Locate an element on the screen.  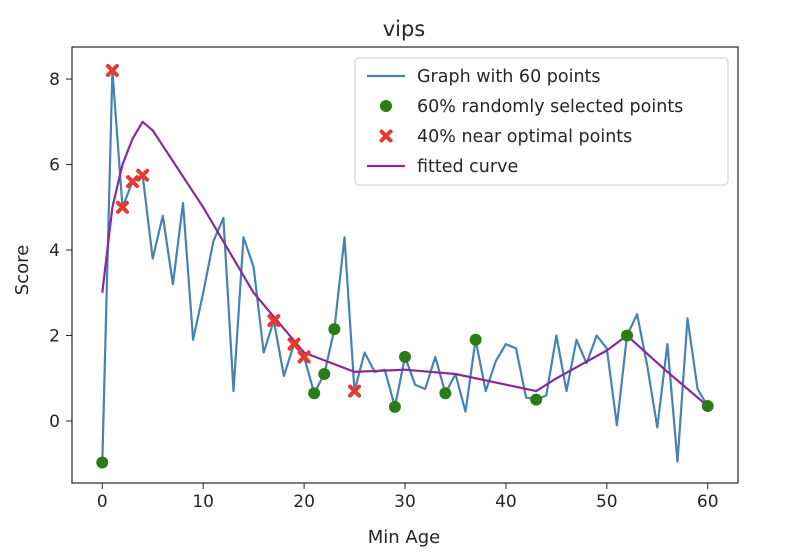
legend-box is located at coordinates (541, 121).